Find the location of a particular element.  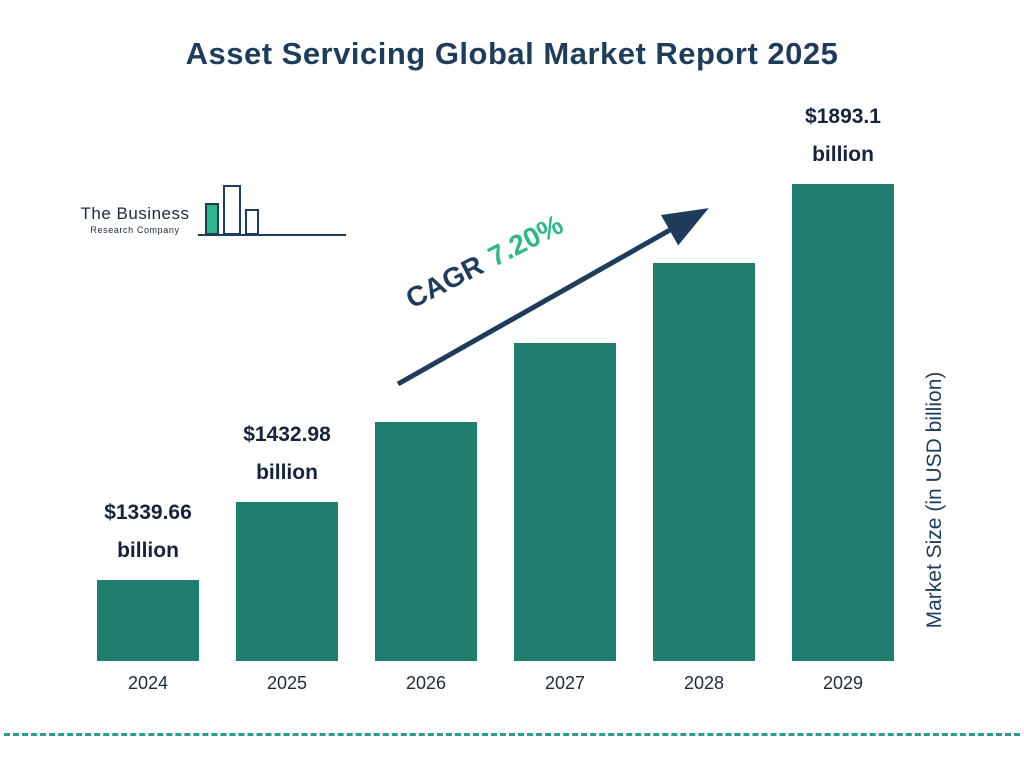

x-tick-2024: 2024 is located at coordinates (148, 683).